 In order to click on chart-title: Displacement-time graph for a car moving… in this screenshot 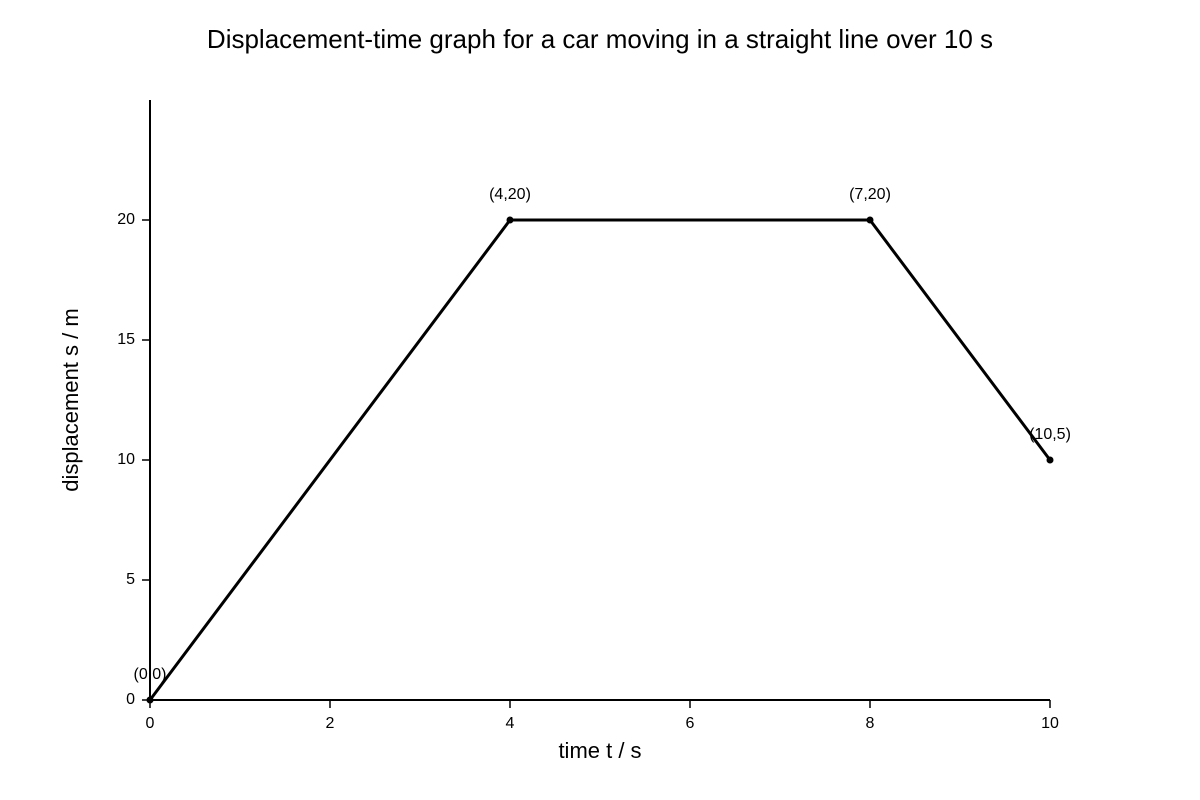, I will do `click(600, 39)`.